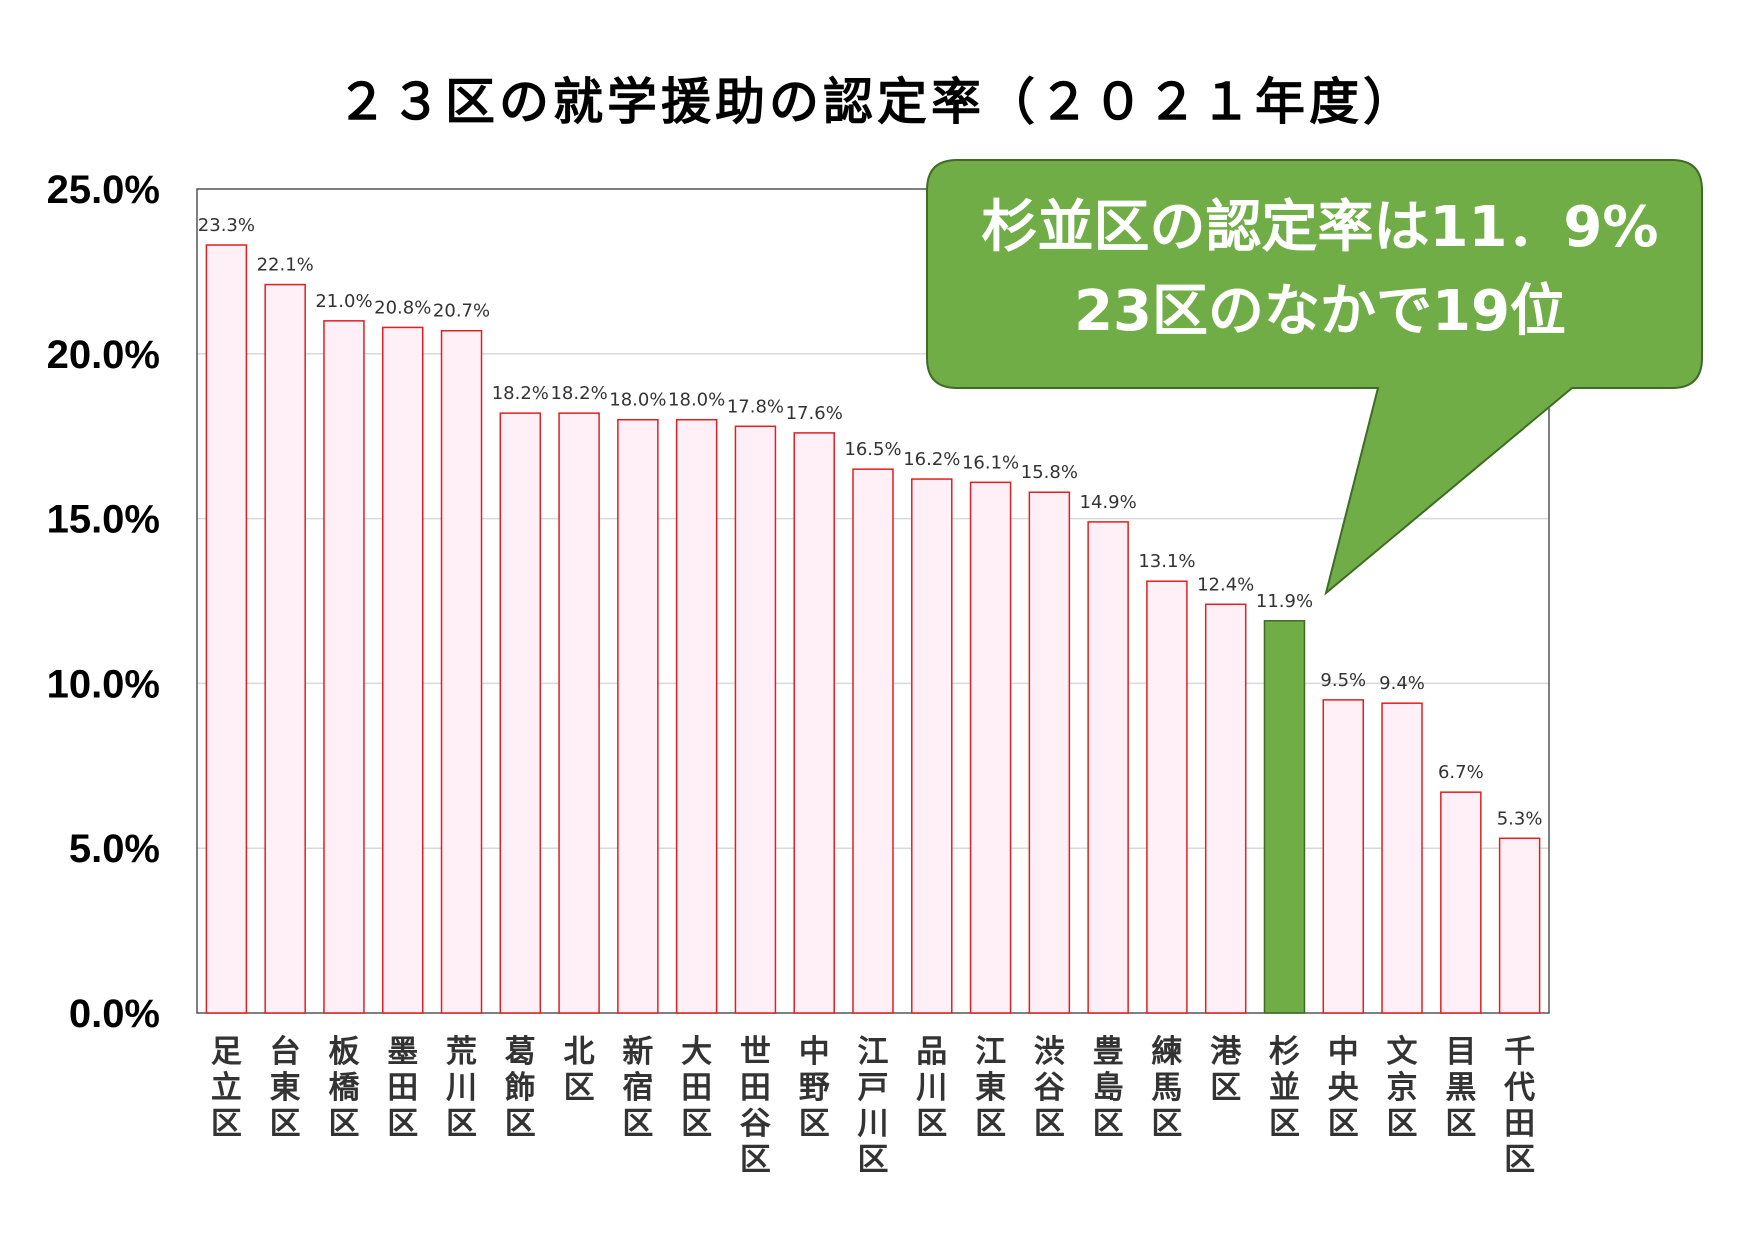 The width and height of the screenshot is (1754, 1240). I want to click on data-label: 23.3%, so click(226, 225).